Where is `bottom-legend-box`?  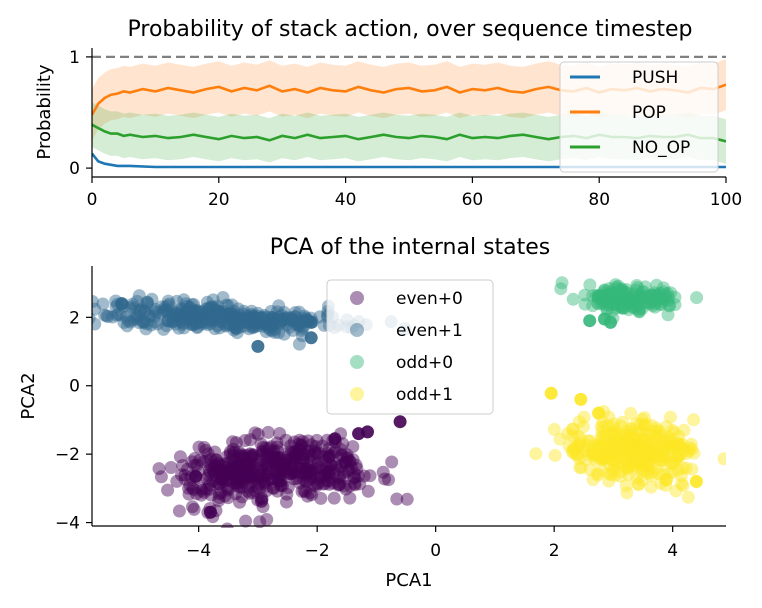
bottom-legend-box is located at coordinates (410, 347).